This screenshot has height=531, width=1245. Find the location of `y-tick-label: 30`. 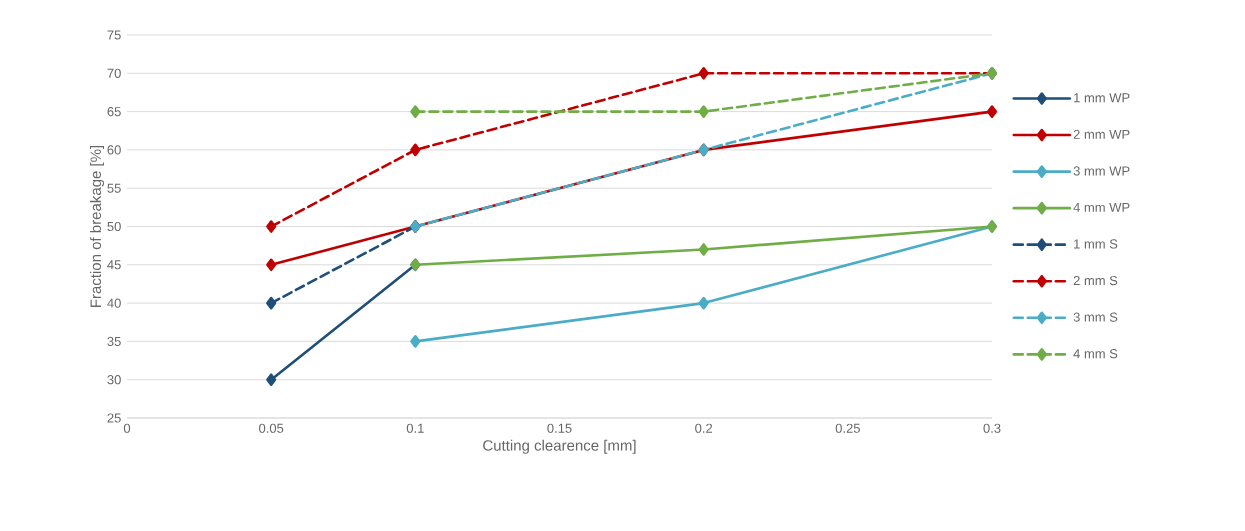

y-tick-label: 30 is located at coordinates (114, 380).